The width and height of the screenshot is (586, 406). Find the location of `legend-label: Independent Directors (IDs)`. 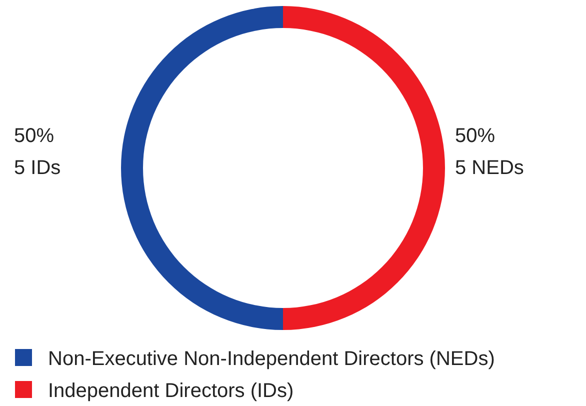

legend-label: Independent Directors (IDs) is located at coordinates (171, 391).